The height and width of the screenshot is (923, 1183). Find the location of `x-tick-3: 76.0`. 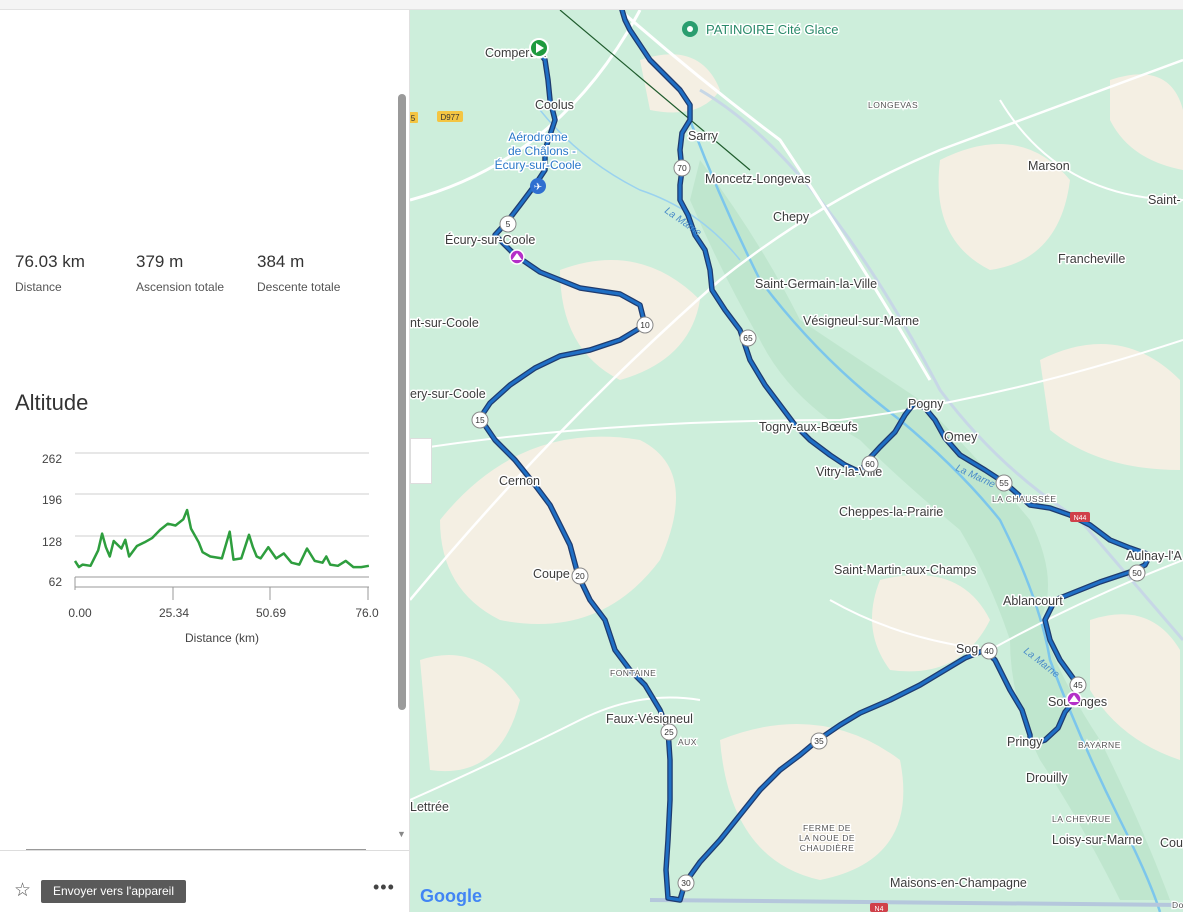

x-tick-3: 76.0 is located at coordinates (367, 613).